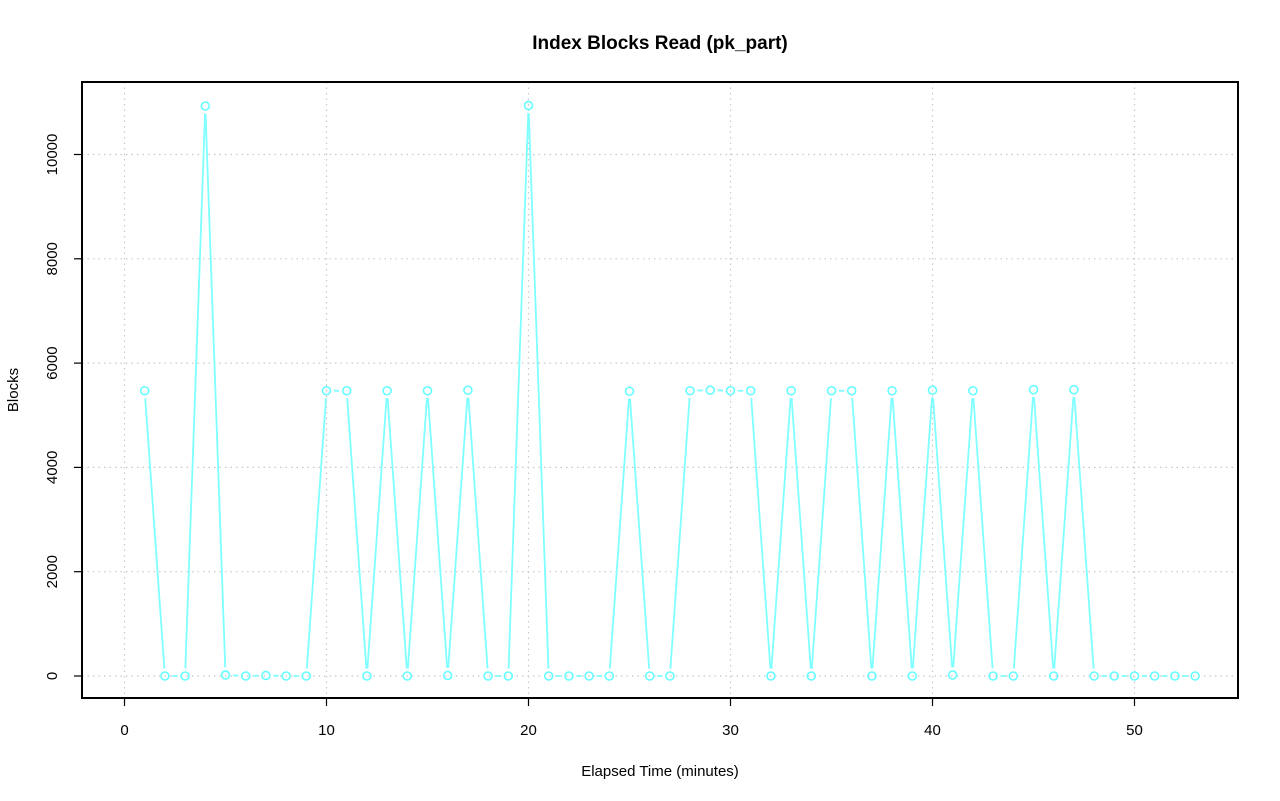 The height and width of the screenshot is (801, 1280). What do you see at coordinates (52, 571) in the screenshot?
I see `y-tick-label: 2000` at bounding box center [52, 571].